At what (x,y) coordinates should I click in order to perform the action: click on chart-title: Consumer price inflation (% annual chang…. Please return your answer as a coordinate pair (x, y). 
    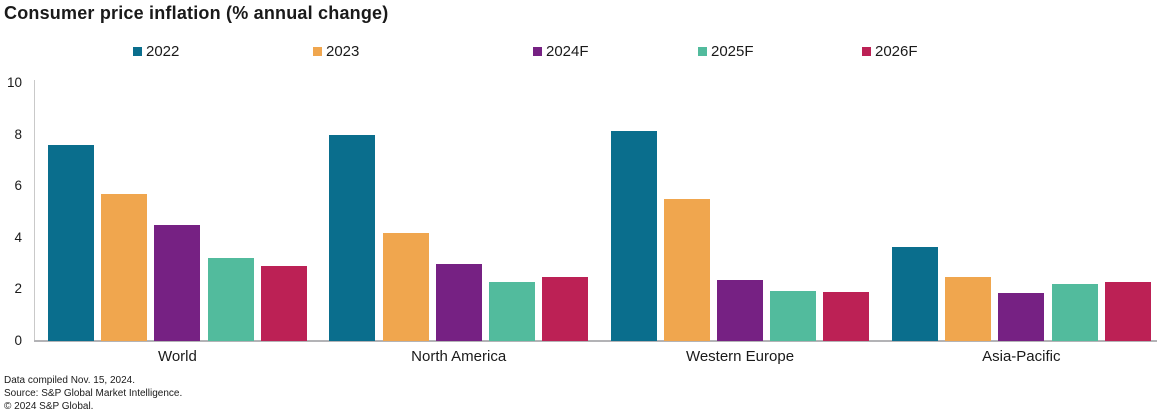
    Looking at the image, I should click on (196, 13).